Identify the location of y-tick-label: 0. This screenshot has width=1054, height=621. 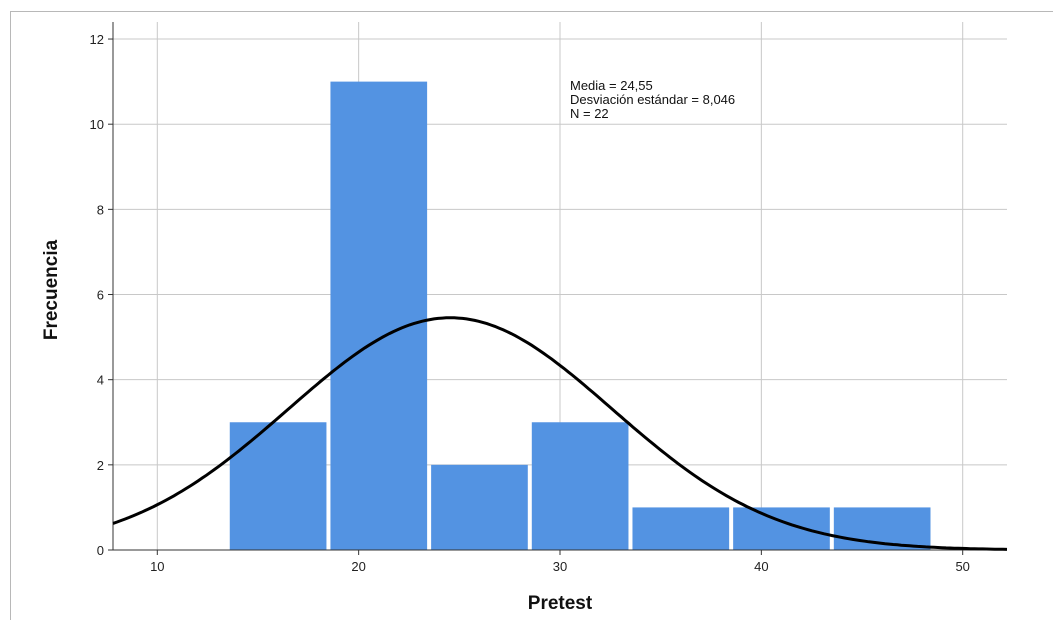
(100, 550).